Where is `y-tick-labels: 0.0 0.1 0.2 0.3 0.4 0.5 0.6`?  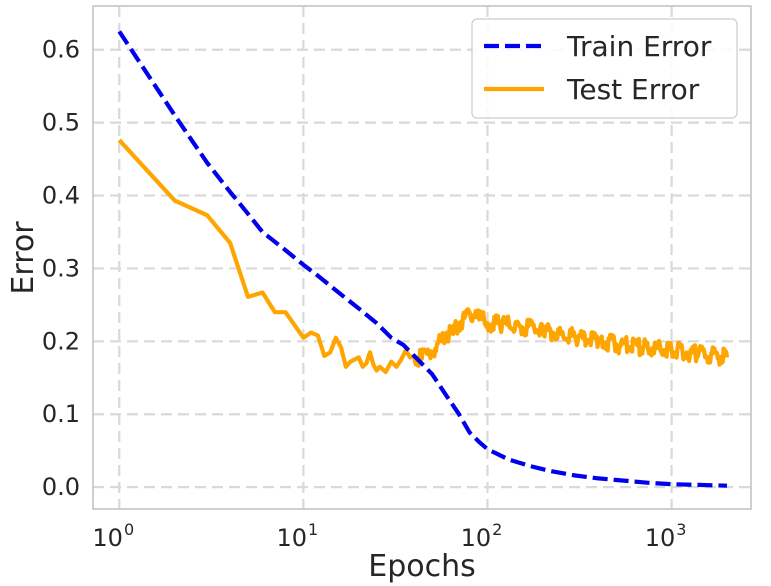
y-tick-labels: 0.0 0.1 0.2 0.3 0.4 0.5 0.6 is located at coordinates (61, 268).